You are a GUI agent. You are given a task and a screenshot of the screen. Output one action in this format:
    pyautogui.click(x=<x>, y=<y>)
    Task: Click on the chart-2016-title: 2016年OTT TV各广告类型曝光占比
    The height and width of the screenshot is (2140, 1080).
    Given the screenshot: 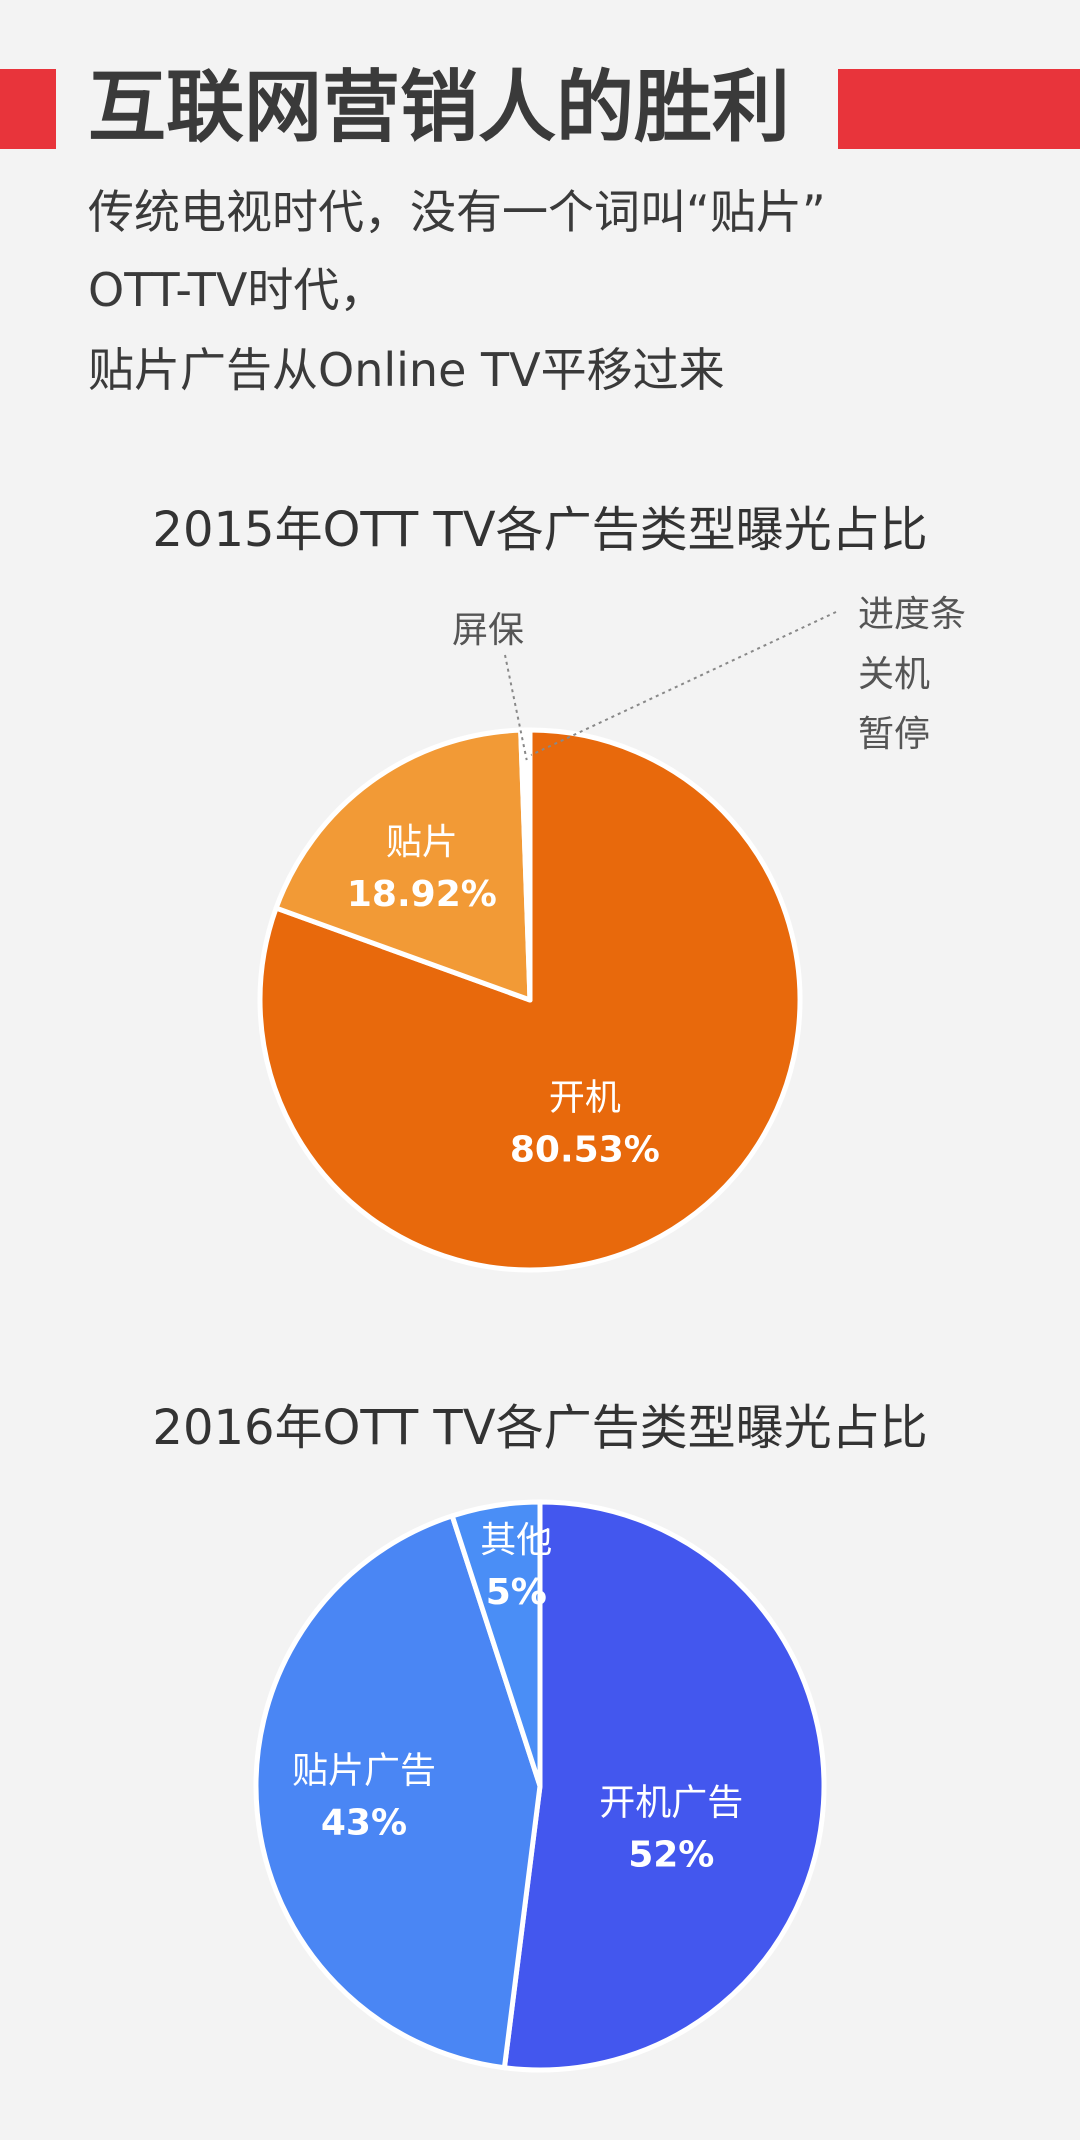 What is the action you would take?
    pyautogui.click(x=540, y=1428)
    